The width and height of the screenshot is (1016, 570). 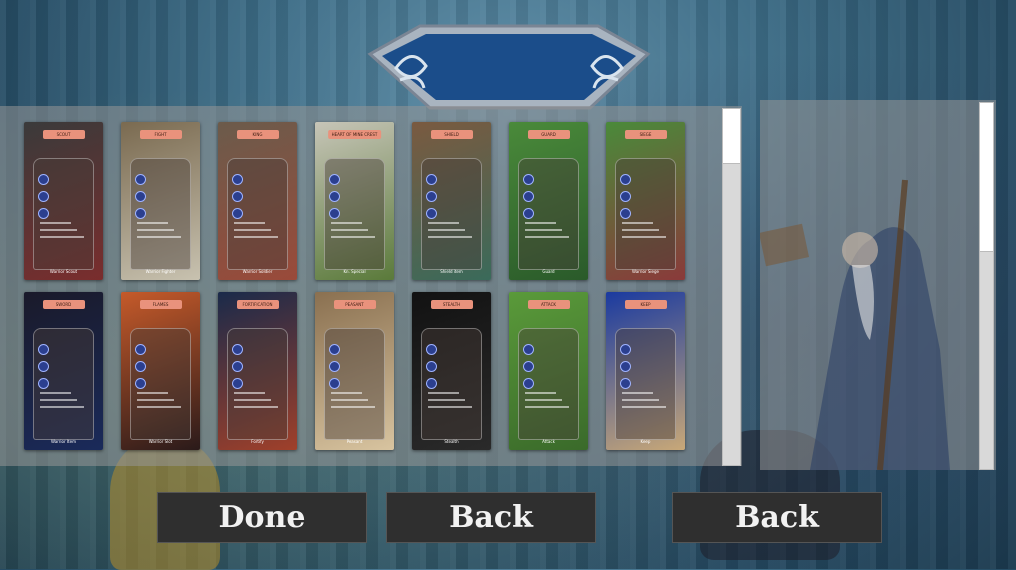 I want to click on card-type-label: Fortify, so click(x=257, y=441).